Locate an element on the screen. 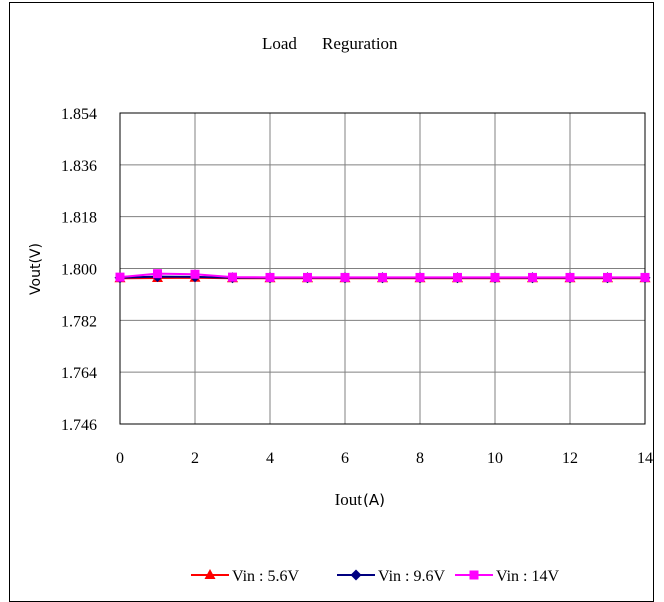 The image size is (664, 602). x-tick-label: 2 is located at coordinates (195, 458).